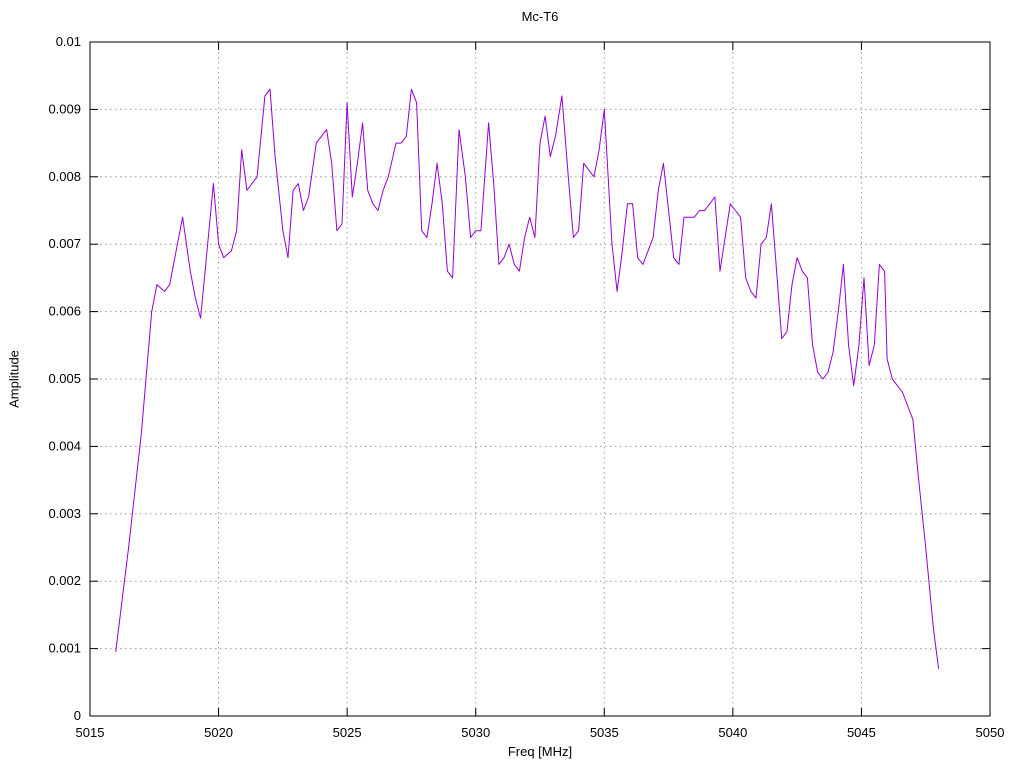  What do you see at coordinates (64, 243) in the screenshot?
I see `y-tick-label: 0.007` at bounding box center [64, 243].